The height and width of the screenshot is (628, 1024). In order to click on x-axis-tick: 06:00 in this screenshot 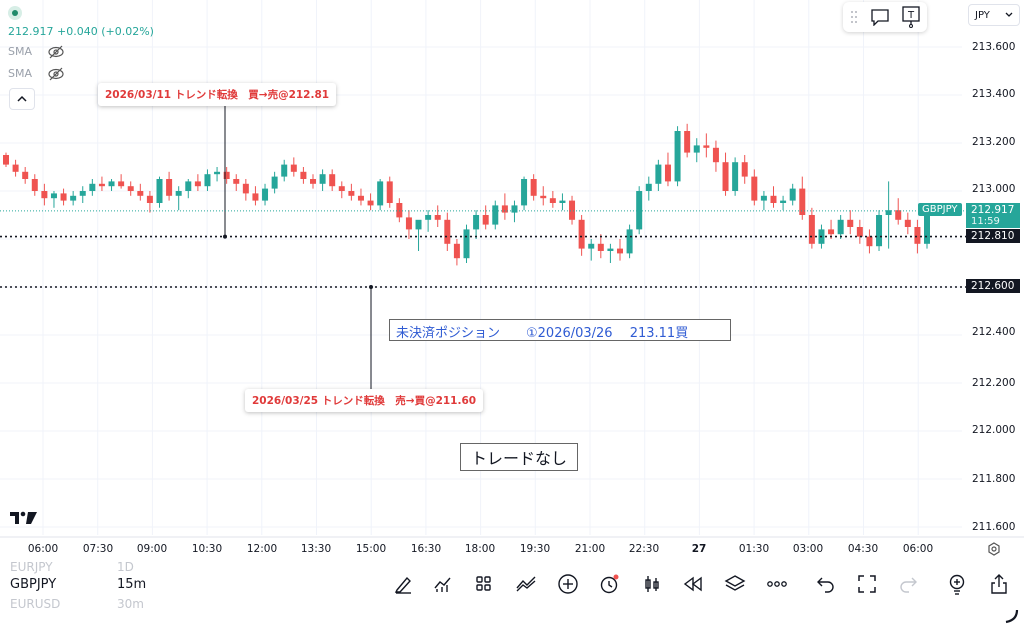, I will do `click(918, 549)`.